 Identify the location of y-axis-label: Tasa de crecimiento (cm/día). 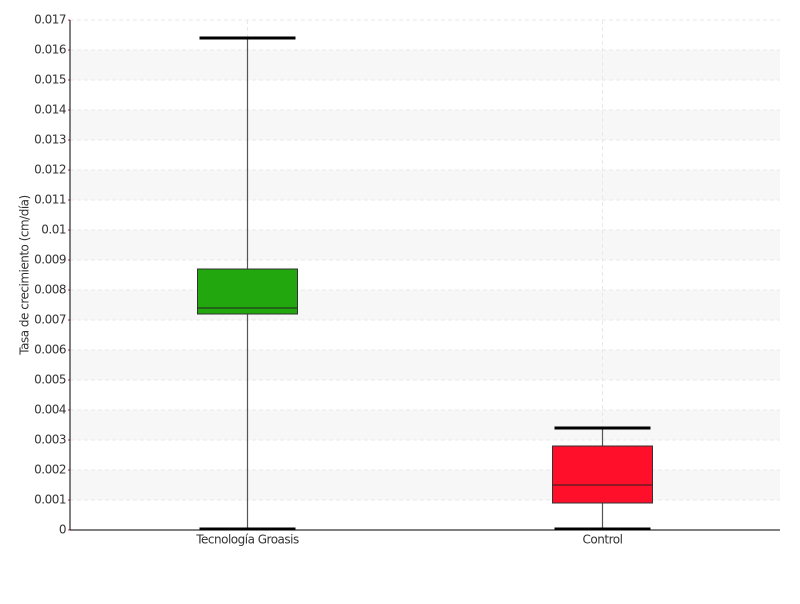
(25, 275).